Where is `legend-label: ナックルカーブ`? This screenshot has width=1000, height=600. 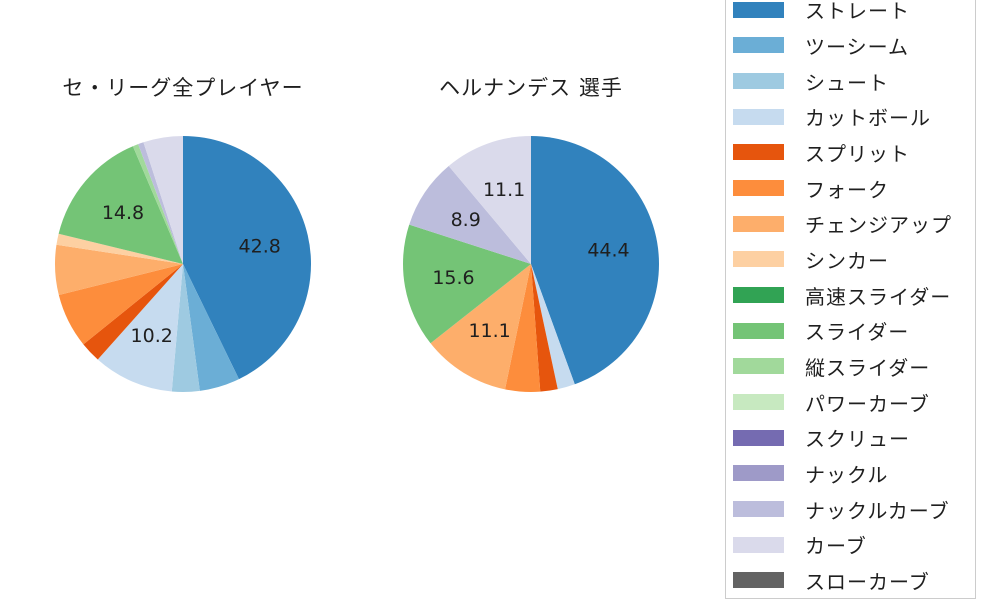 legend-label: ナックルカーブ is located at coordinates (877, 510).